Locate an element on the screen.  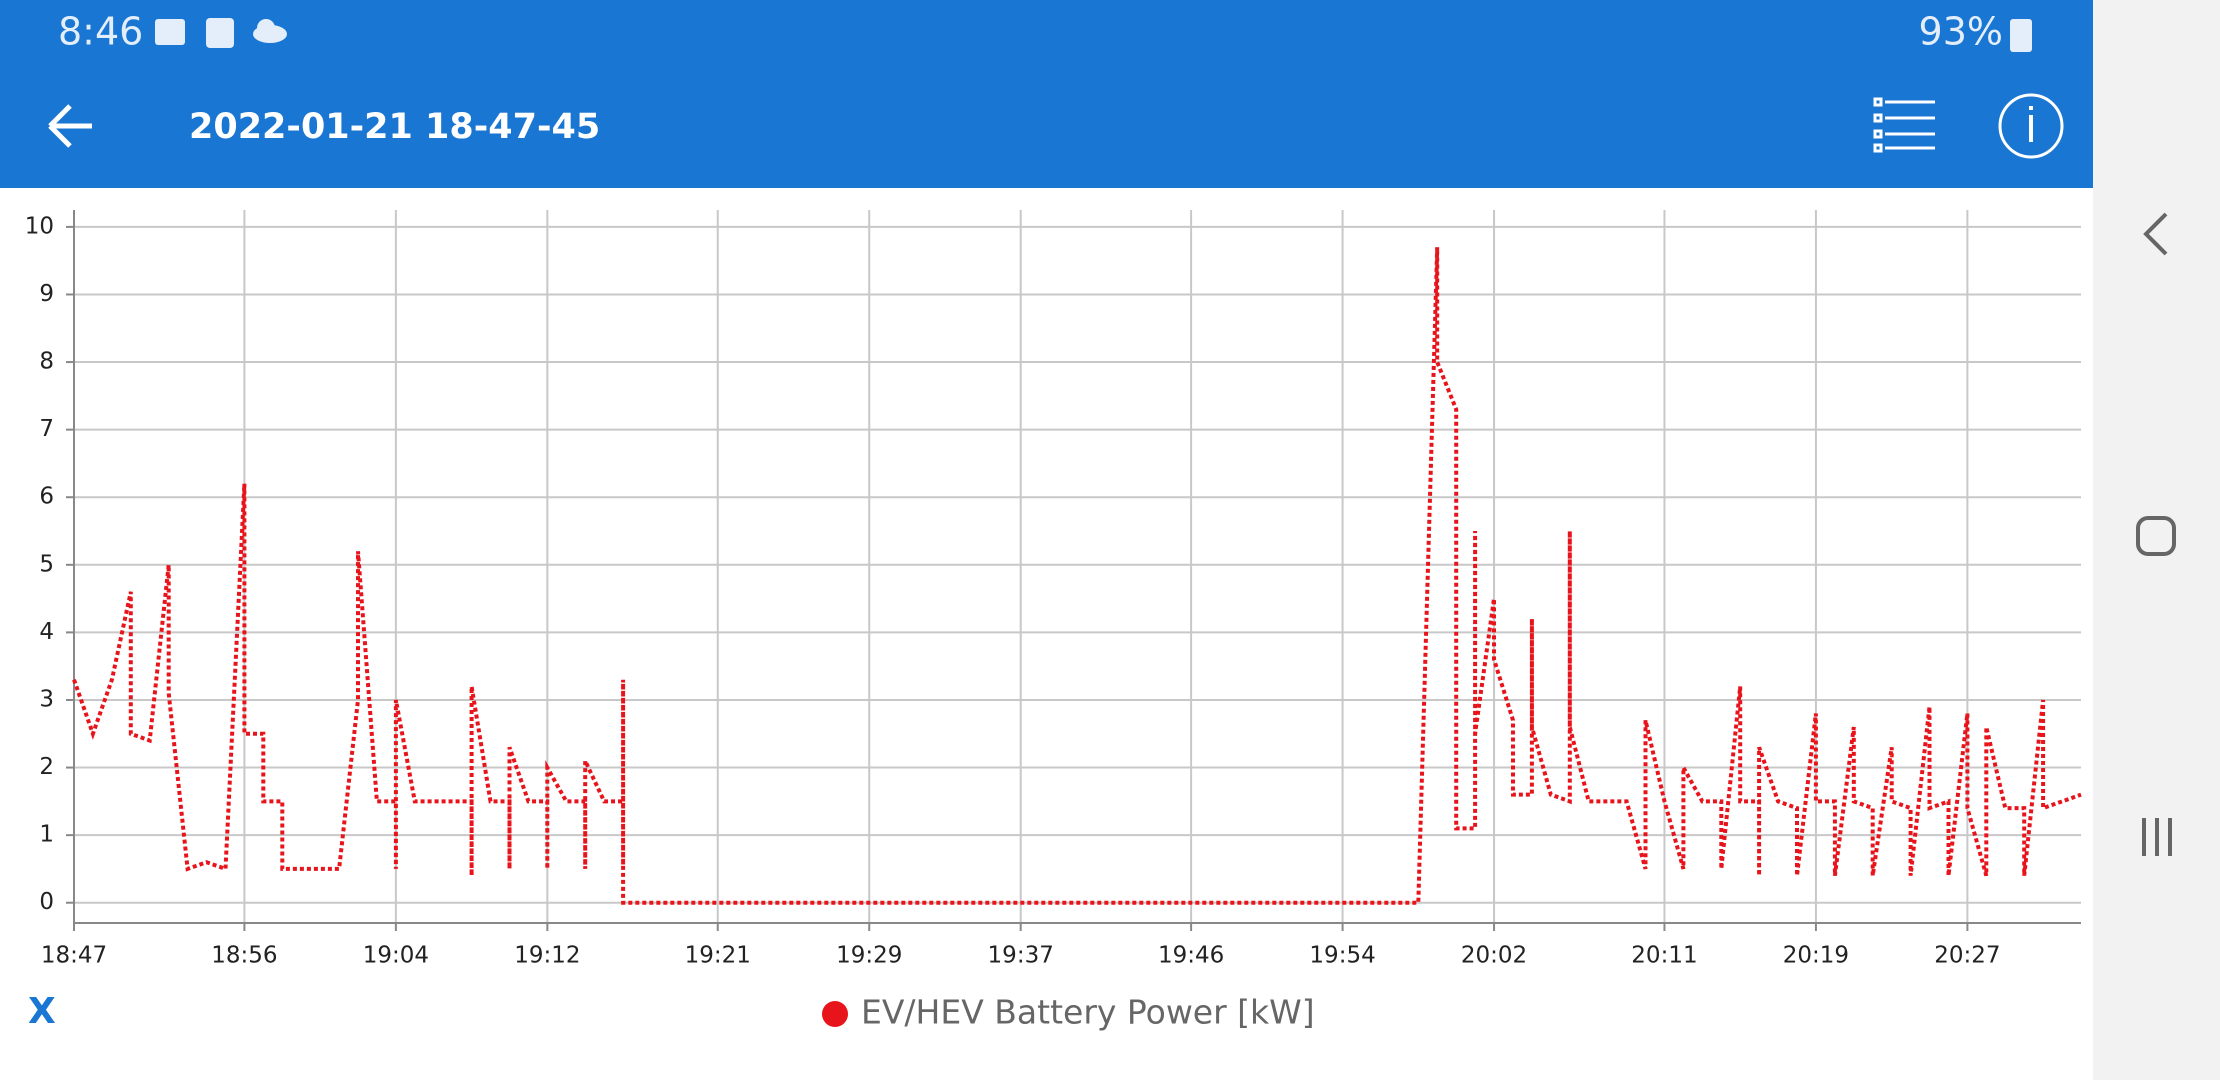
x-tick-label: 19:04 is located at coordinates (396, 956).